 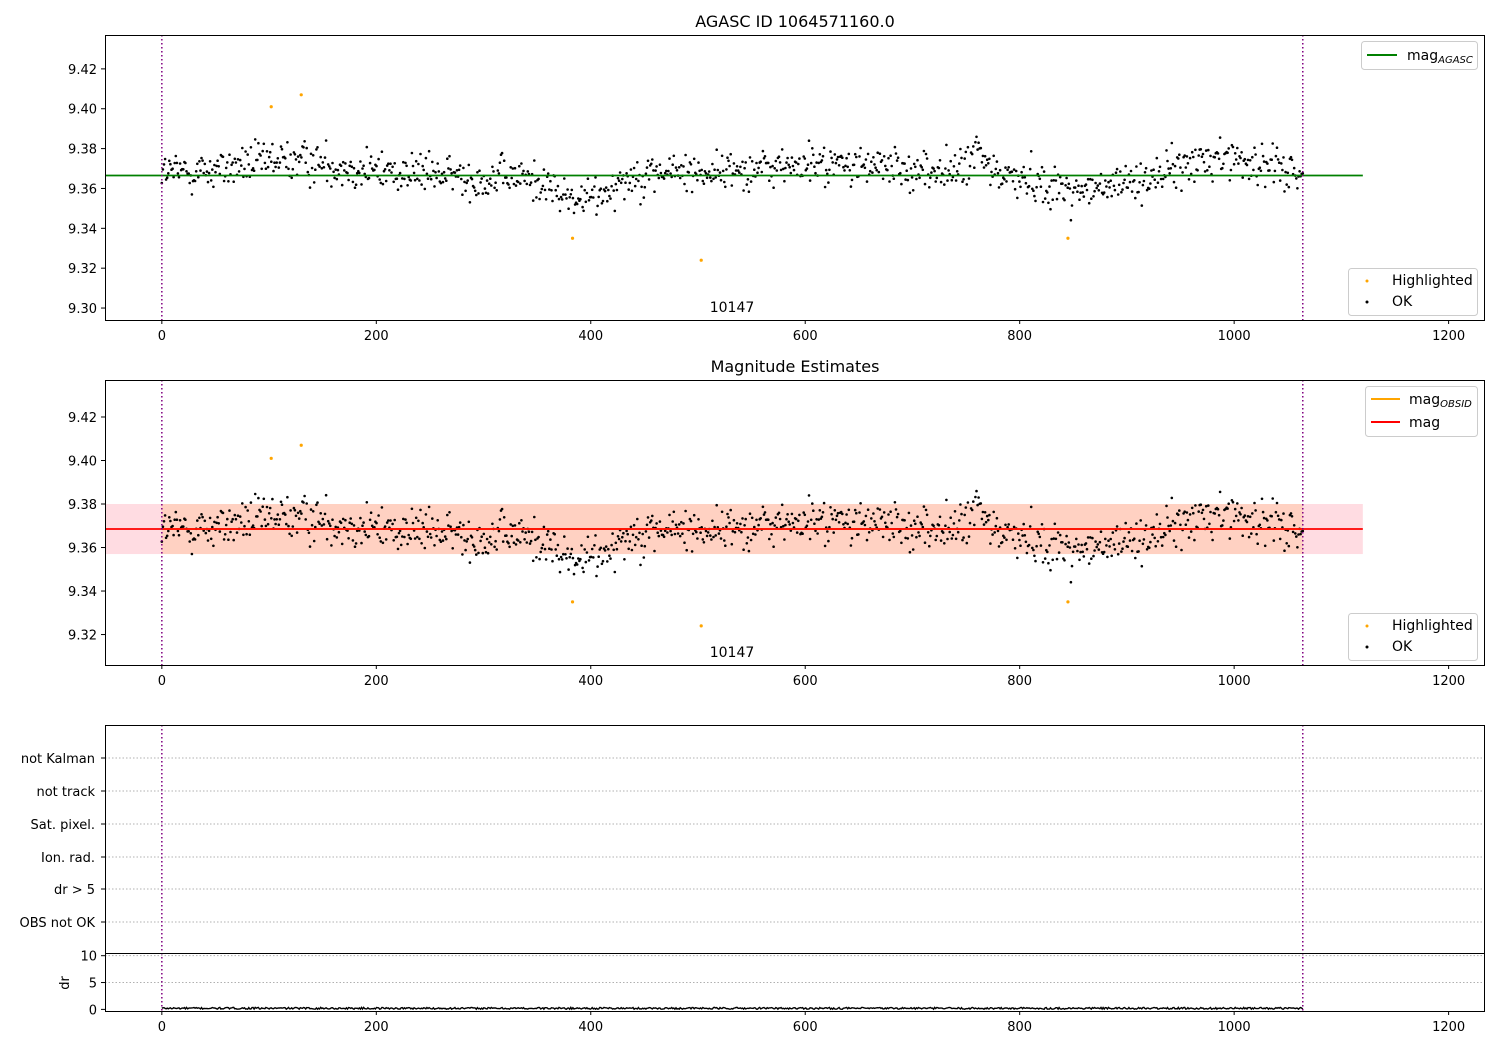 What do you see at coordinates (1424, 423) in the screenshot?
I see `legend-mag-label: mag` at bounding box center [1424, 423].